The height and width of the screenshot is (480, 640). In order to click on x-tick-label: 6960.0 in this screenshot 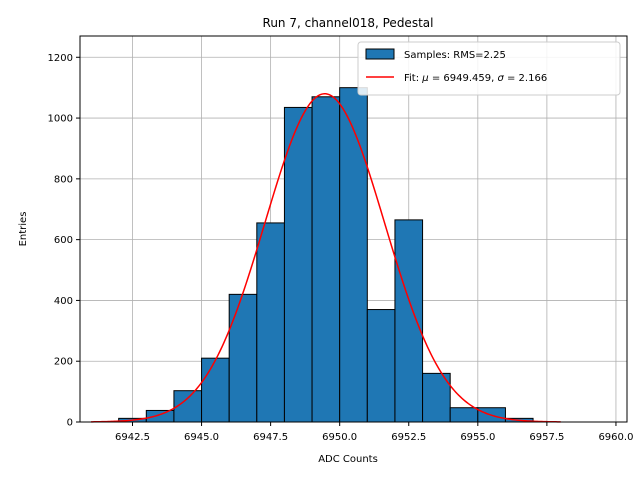, I will do `click(615, 437)`.